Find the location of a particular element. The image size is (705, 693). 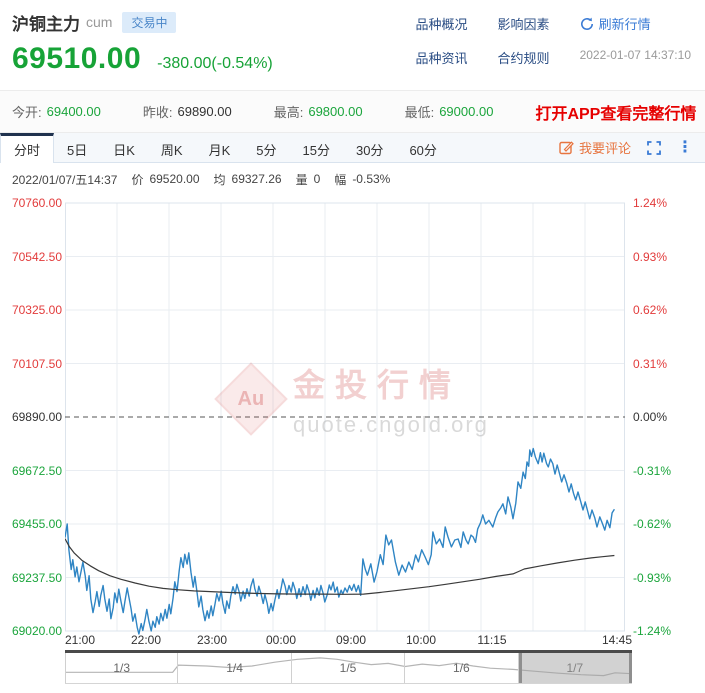

stat-low: 最低: 69000.00 is located at coordinates (449, 112).